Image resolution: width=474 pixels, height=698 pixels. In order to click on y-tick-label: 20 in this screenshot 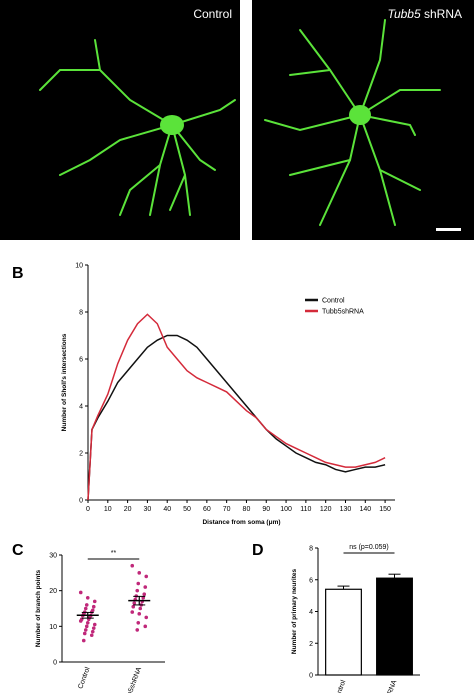, I will do `click(53, 591)`.